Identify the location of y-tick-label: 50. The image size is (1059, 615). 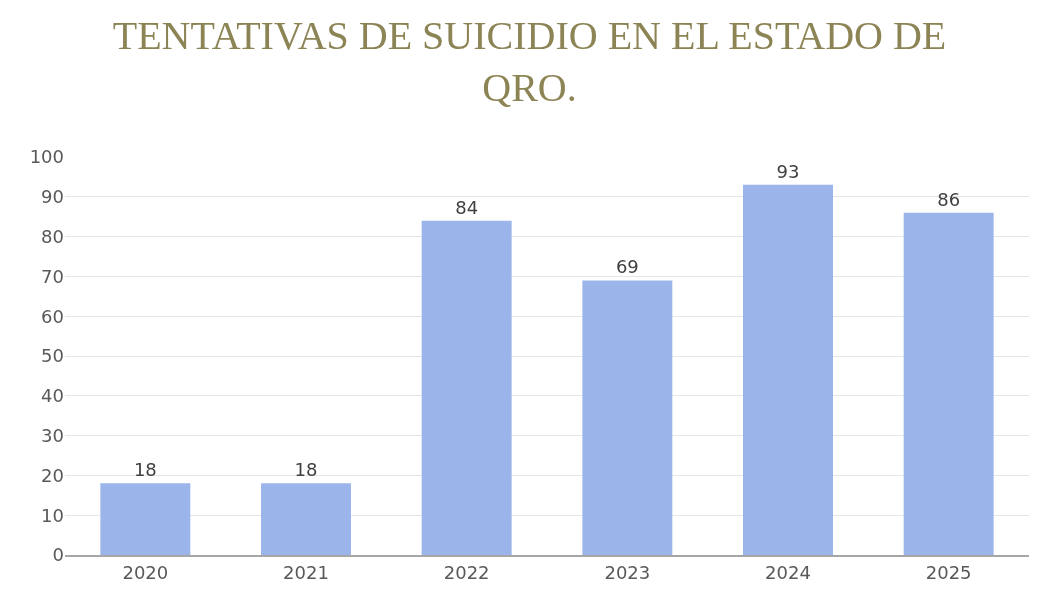
(52, 356).